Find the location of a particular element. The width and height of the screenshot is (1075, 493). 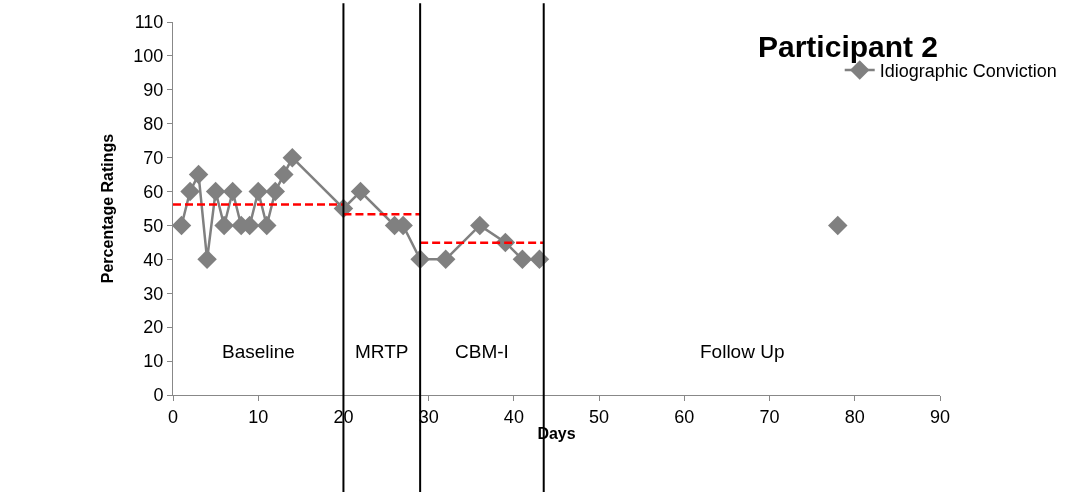

legend-label: Idiographic Conviction is located at coordinates (968, 71).